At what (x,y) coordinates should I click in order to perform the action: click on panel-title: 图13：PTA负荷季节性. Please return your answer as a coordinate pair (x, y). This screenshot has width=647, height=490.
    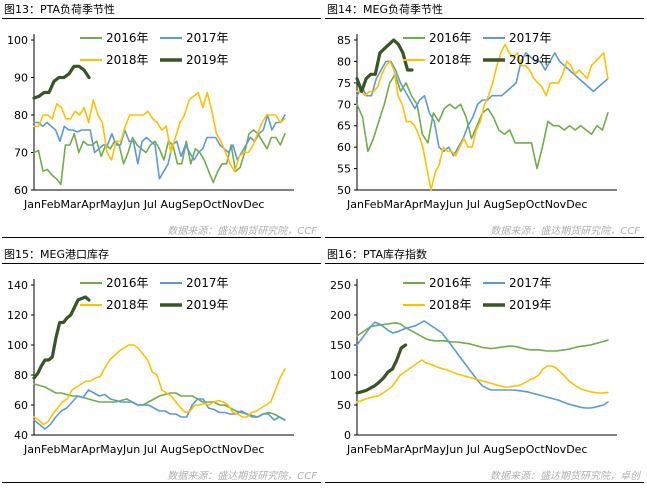
    Looking at the image, I should click on (60, 9).